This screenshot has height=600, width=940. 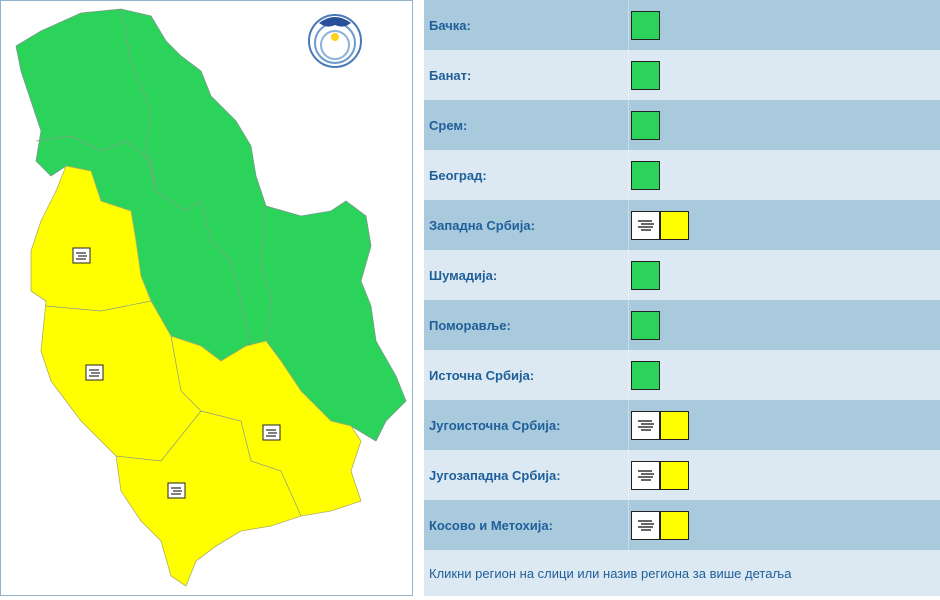 What do you see at coordinates (482, 225) in the screenshot?
I see `region-label: Западна Србија:` at bounding box center [482, 225].